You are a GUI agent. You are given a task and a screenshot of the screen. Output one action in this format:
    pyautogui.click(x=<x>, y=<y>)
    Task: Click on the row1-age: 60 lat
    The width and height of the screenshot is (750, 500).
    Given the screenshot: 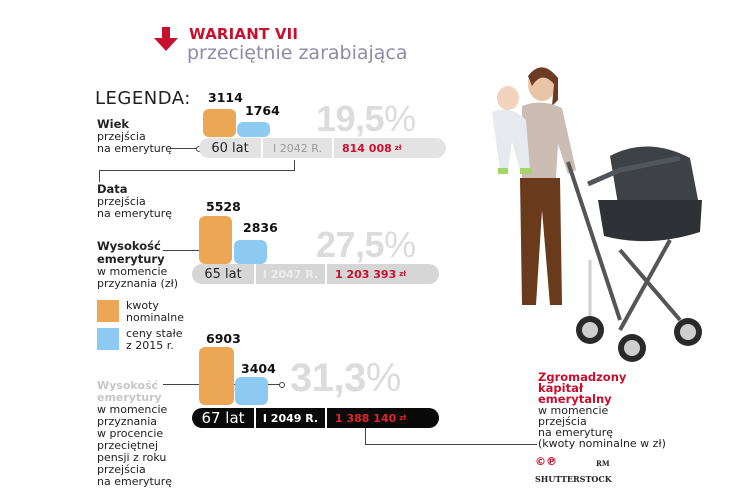 What is the action you would take?
    pyautogui.click(x=230, y=148)
    